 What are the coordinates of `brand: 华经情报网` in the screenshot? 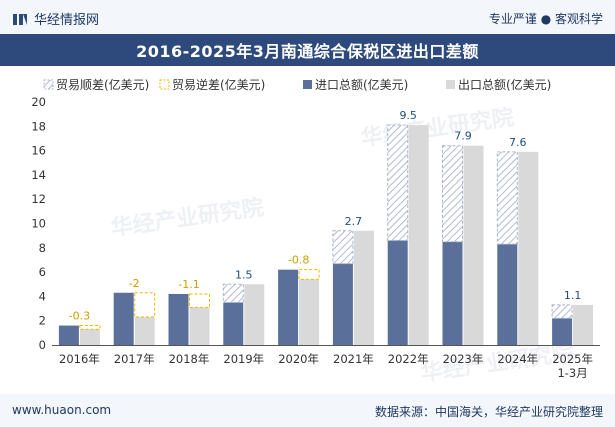 It's located at (55, 18).